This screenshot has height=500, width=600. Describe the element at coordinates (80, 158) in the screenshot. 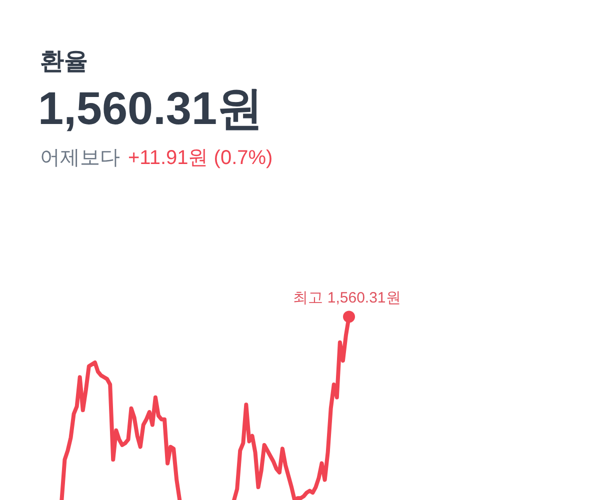

I see `text: 어제보다` at that location.